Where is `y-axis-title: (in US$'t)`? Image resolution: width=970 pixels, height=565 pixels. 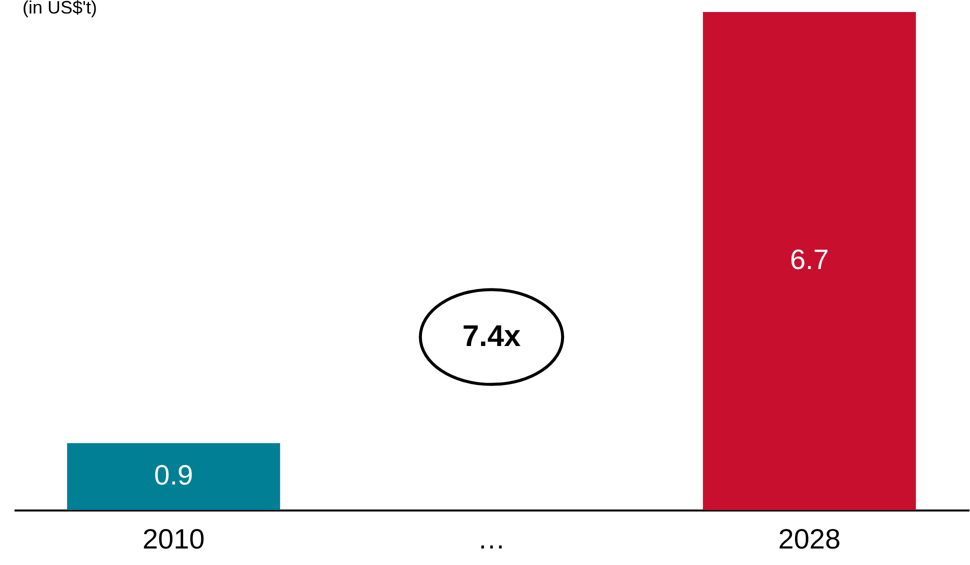
y-axis-title: (in US$'t) is located at coordinates (59, 9).